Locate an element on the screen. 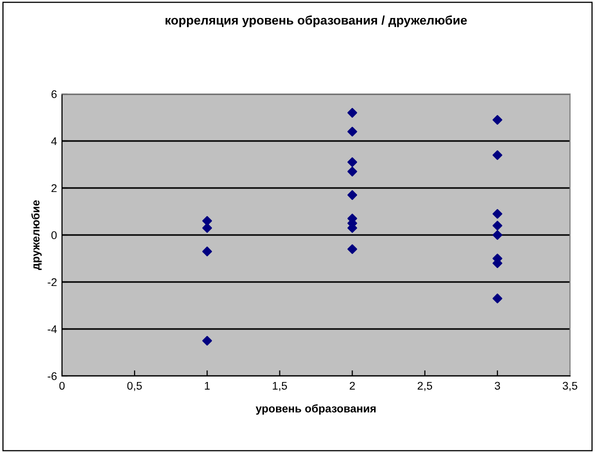  y-tick-label: -2 is located at coordinates (52, 282).